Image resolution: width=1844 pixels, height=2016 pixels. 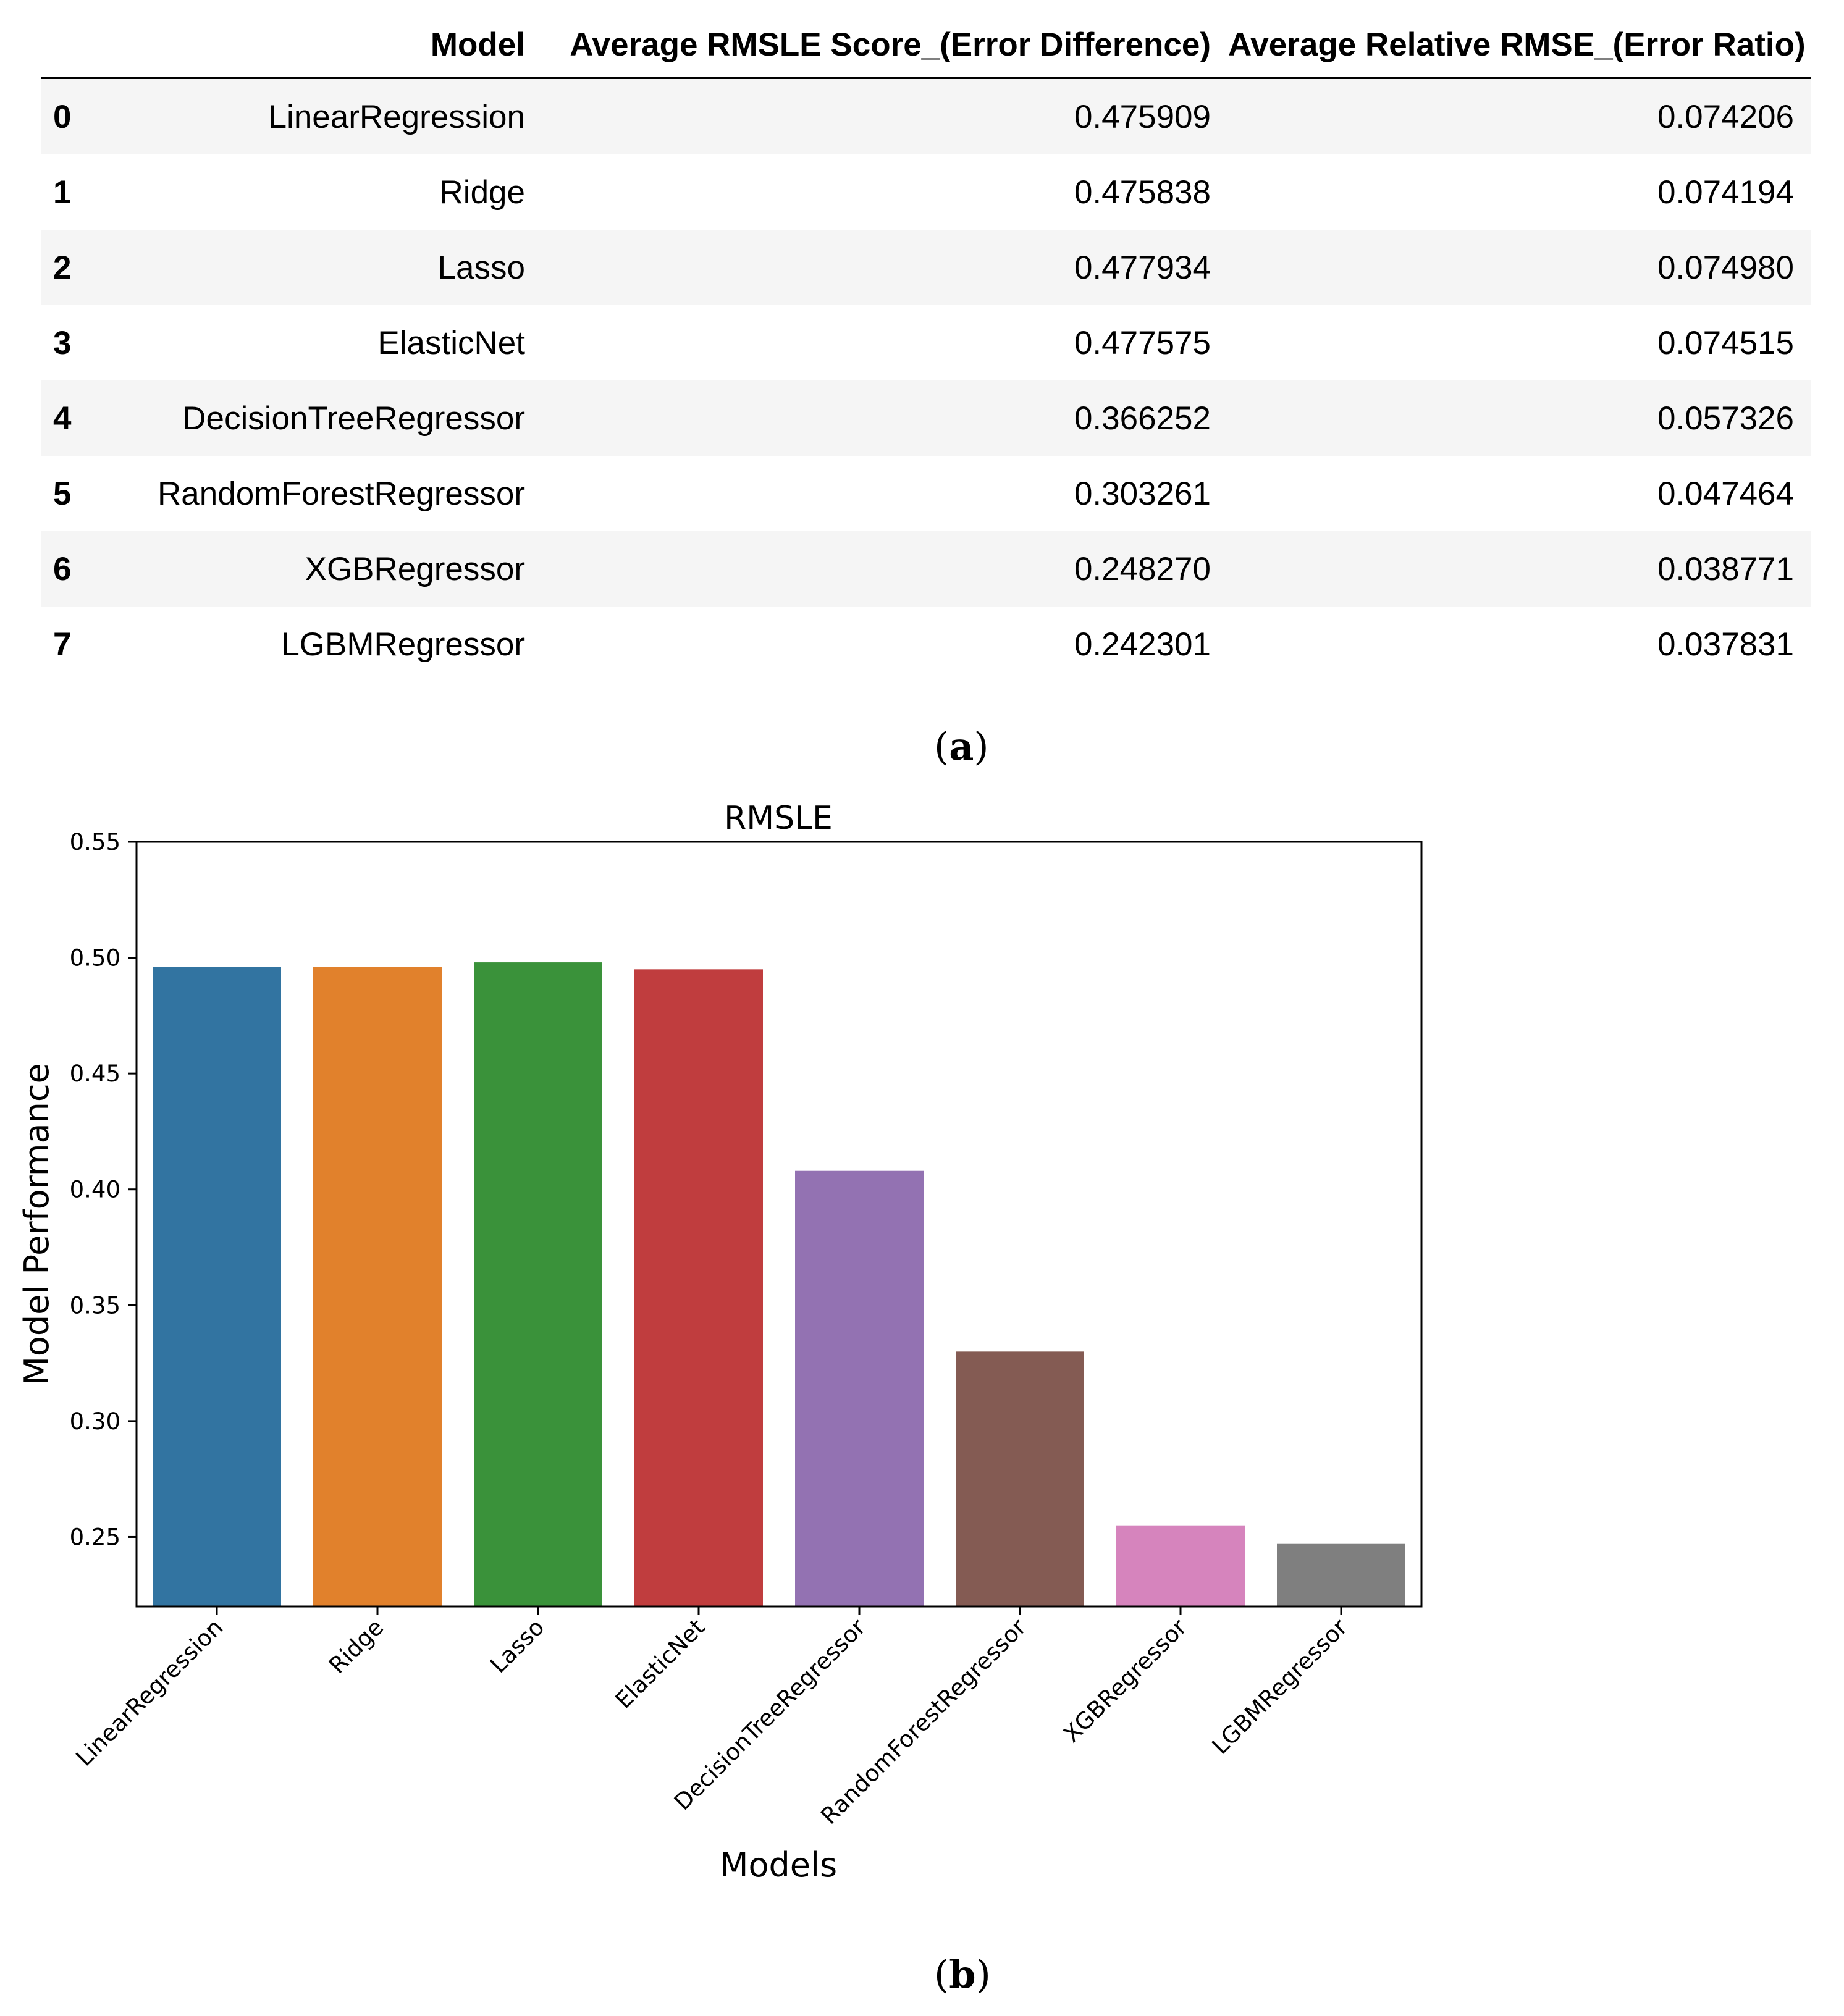 What do you see at coordinates (1519, 46) in the screenshot?
I see `header-ratio: Average Relative RMSE_(Error Ratio)` at bounding box center [1519, 46].